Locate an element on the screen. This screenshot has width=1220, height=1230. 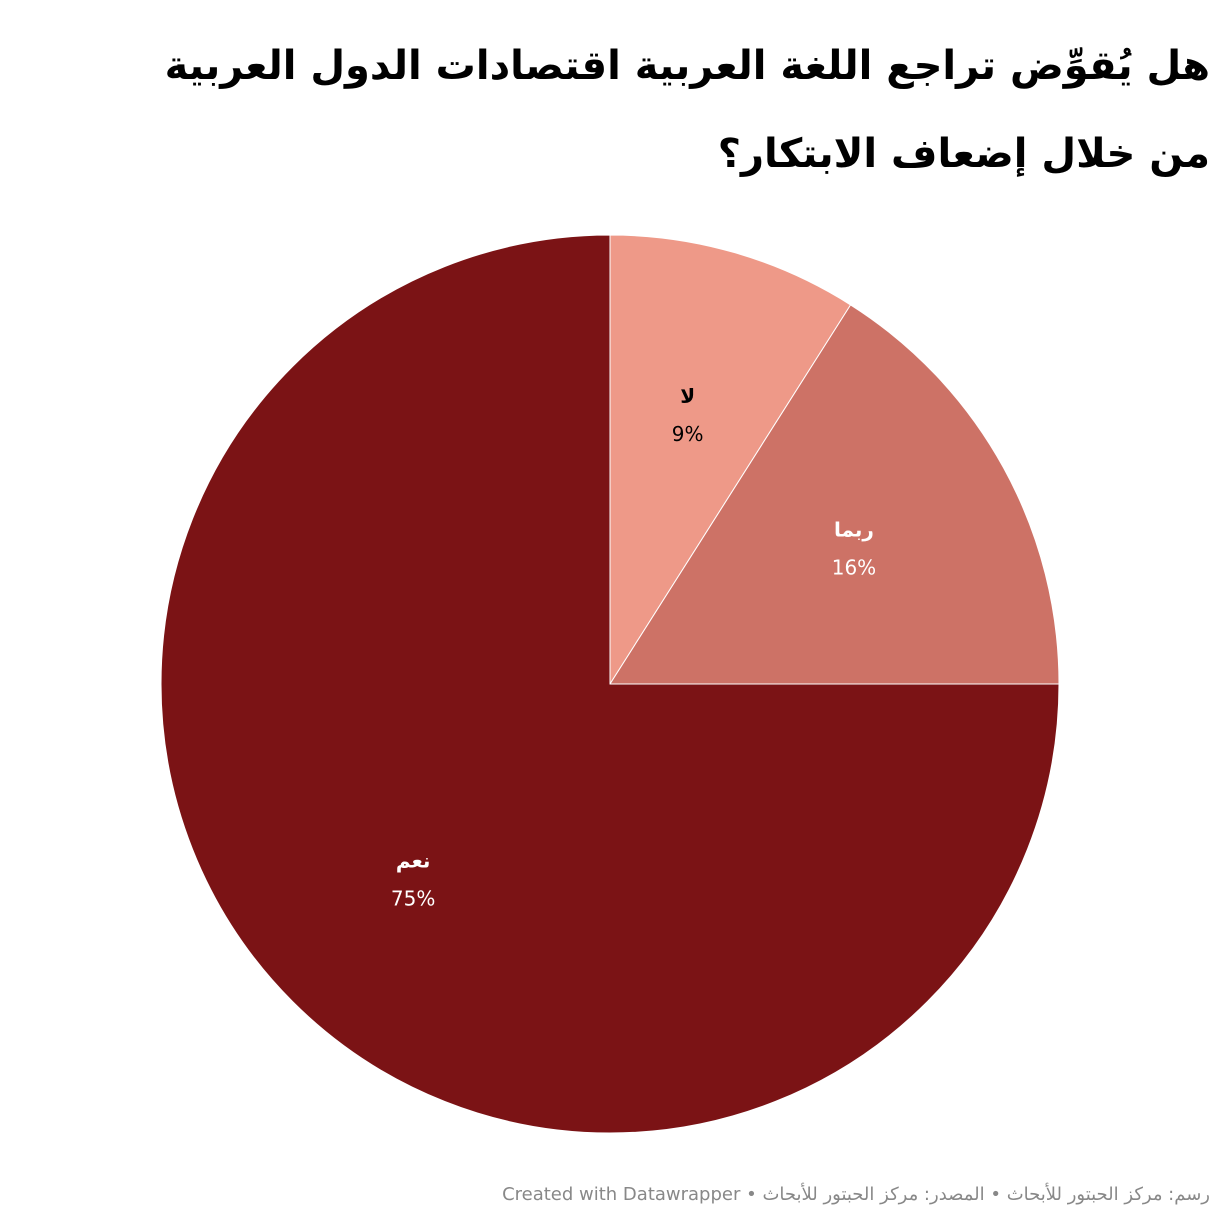
value-label: 16% is located at coordinates (854, 567).